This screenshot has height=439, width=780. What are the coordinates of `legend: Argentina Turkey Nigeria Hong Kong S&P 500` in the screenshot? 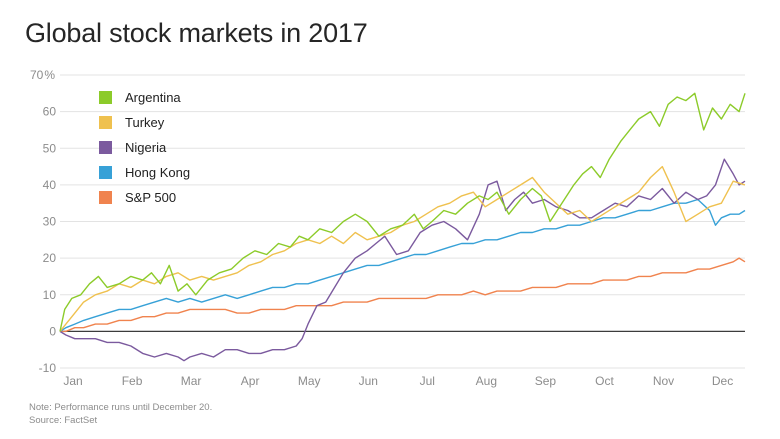 It's located at (144, 147).